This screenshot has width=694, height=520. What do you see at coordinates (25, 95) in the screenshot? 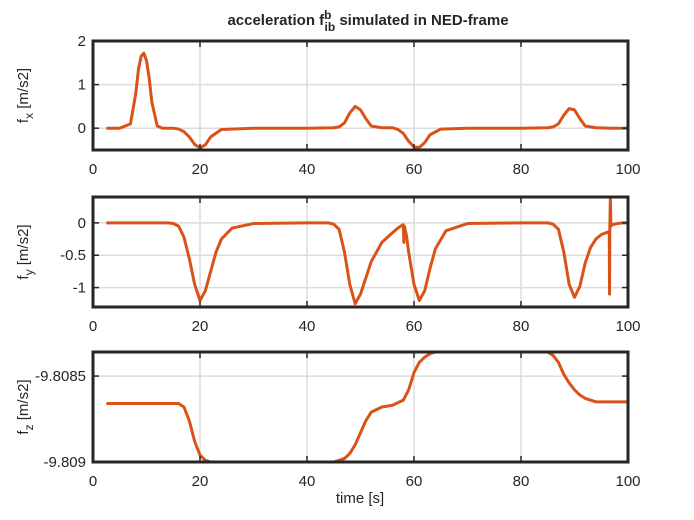
I see `y-axis-label: fx [m/s2]` at bounding box center [25, 95].